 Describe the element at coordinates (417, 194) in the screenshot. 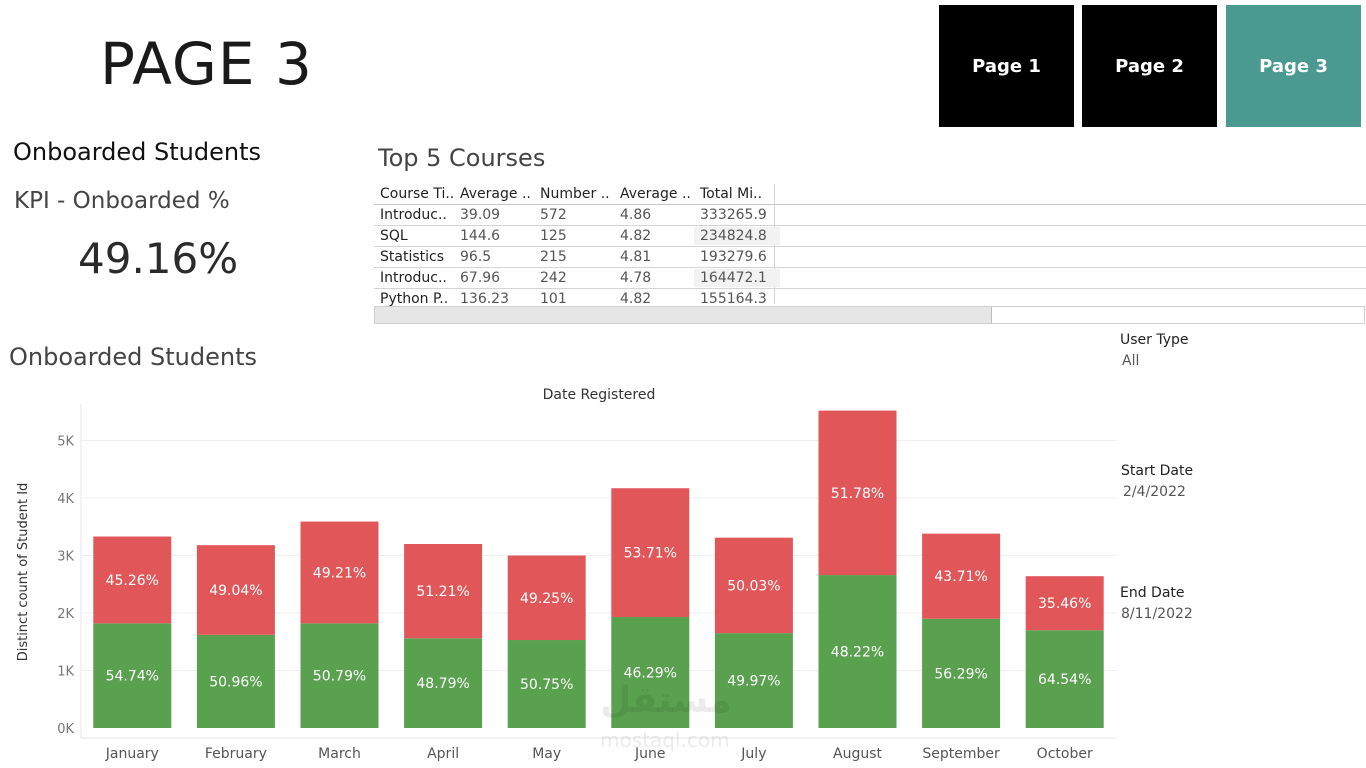

I see `column-header-course-title: Course Ti..` at that location.